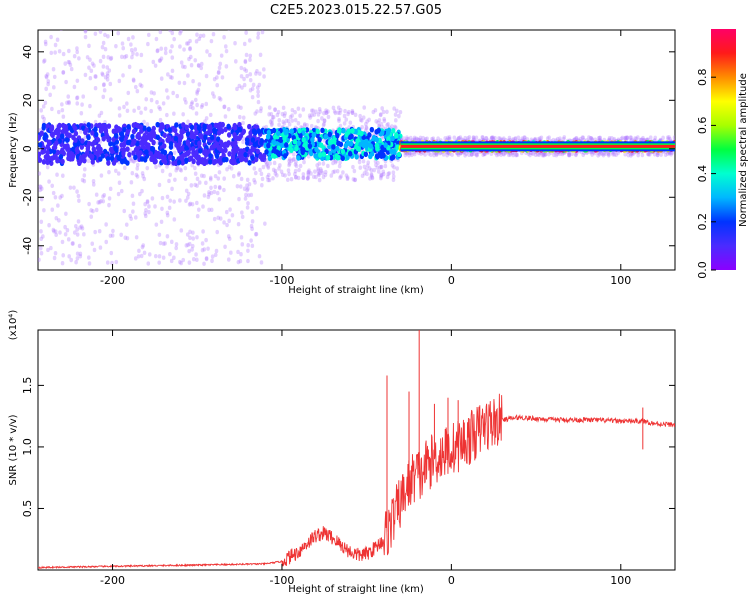 This screenshot has height=604, width=750. I want to click on snr-y-tick-label: 0.5, so click(27, 509).